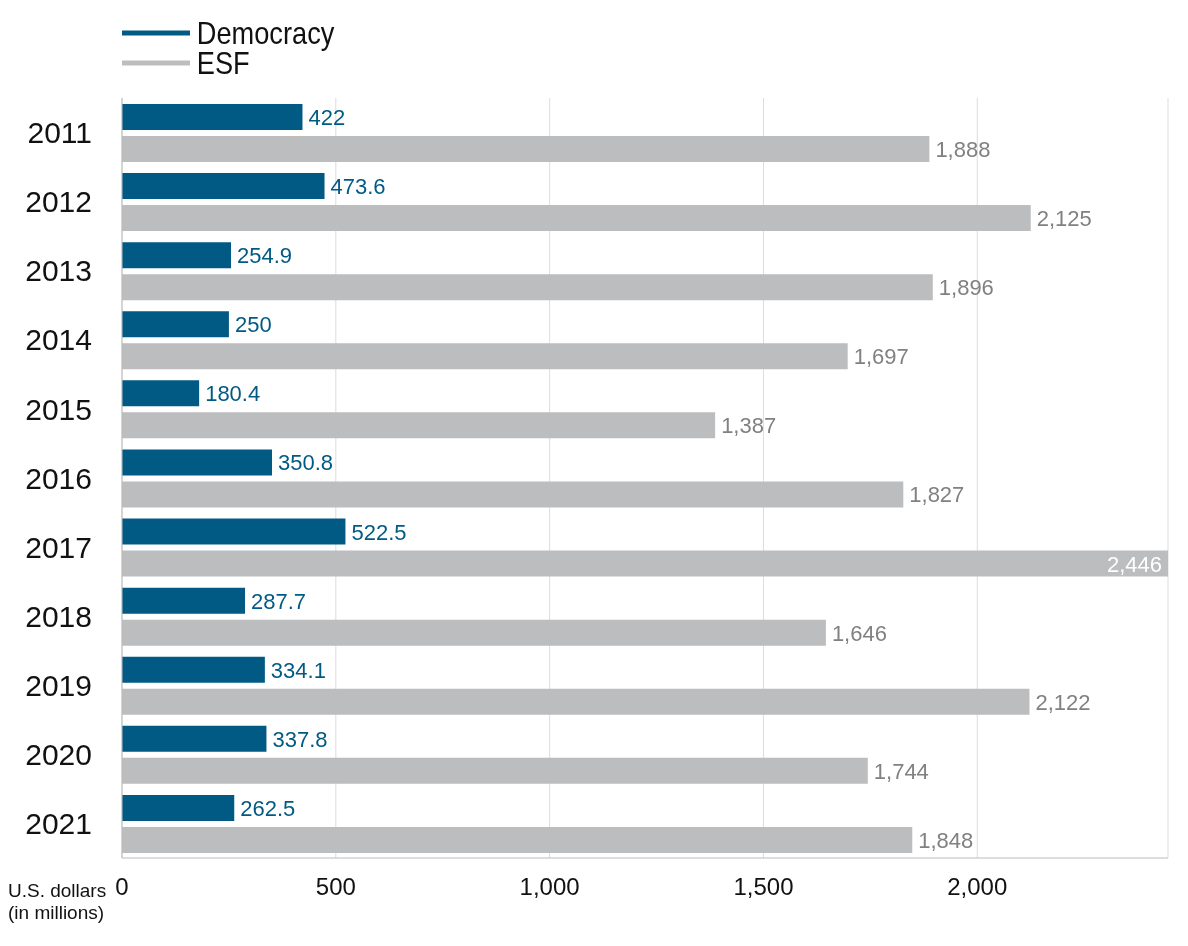  I want to click on x-tick-label: 0, so click(122, 887).